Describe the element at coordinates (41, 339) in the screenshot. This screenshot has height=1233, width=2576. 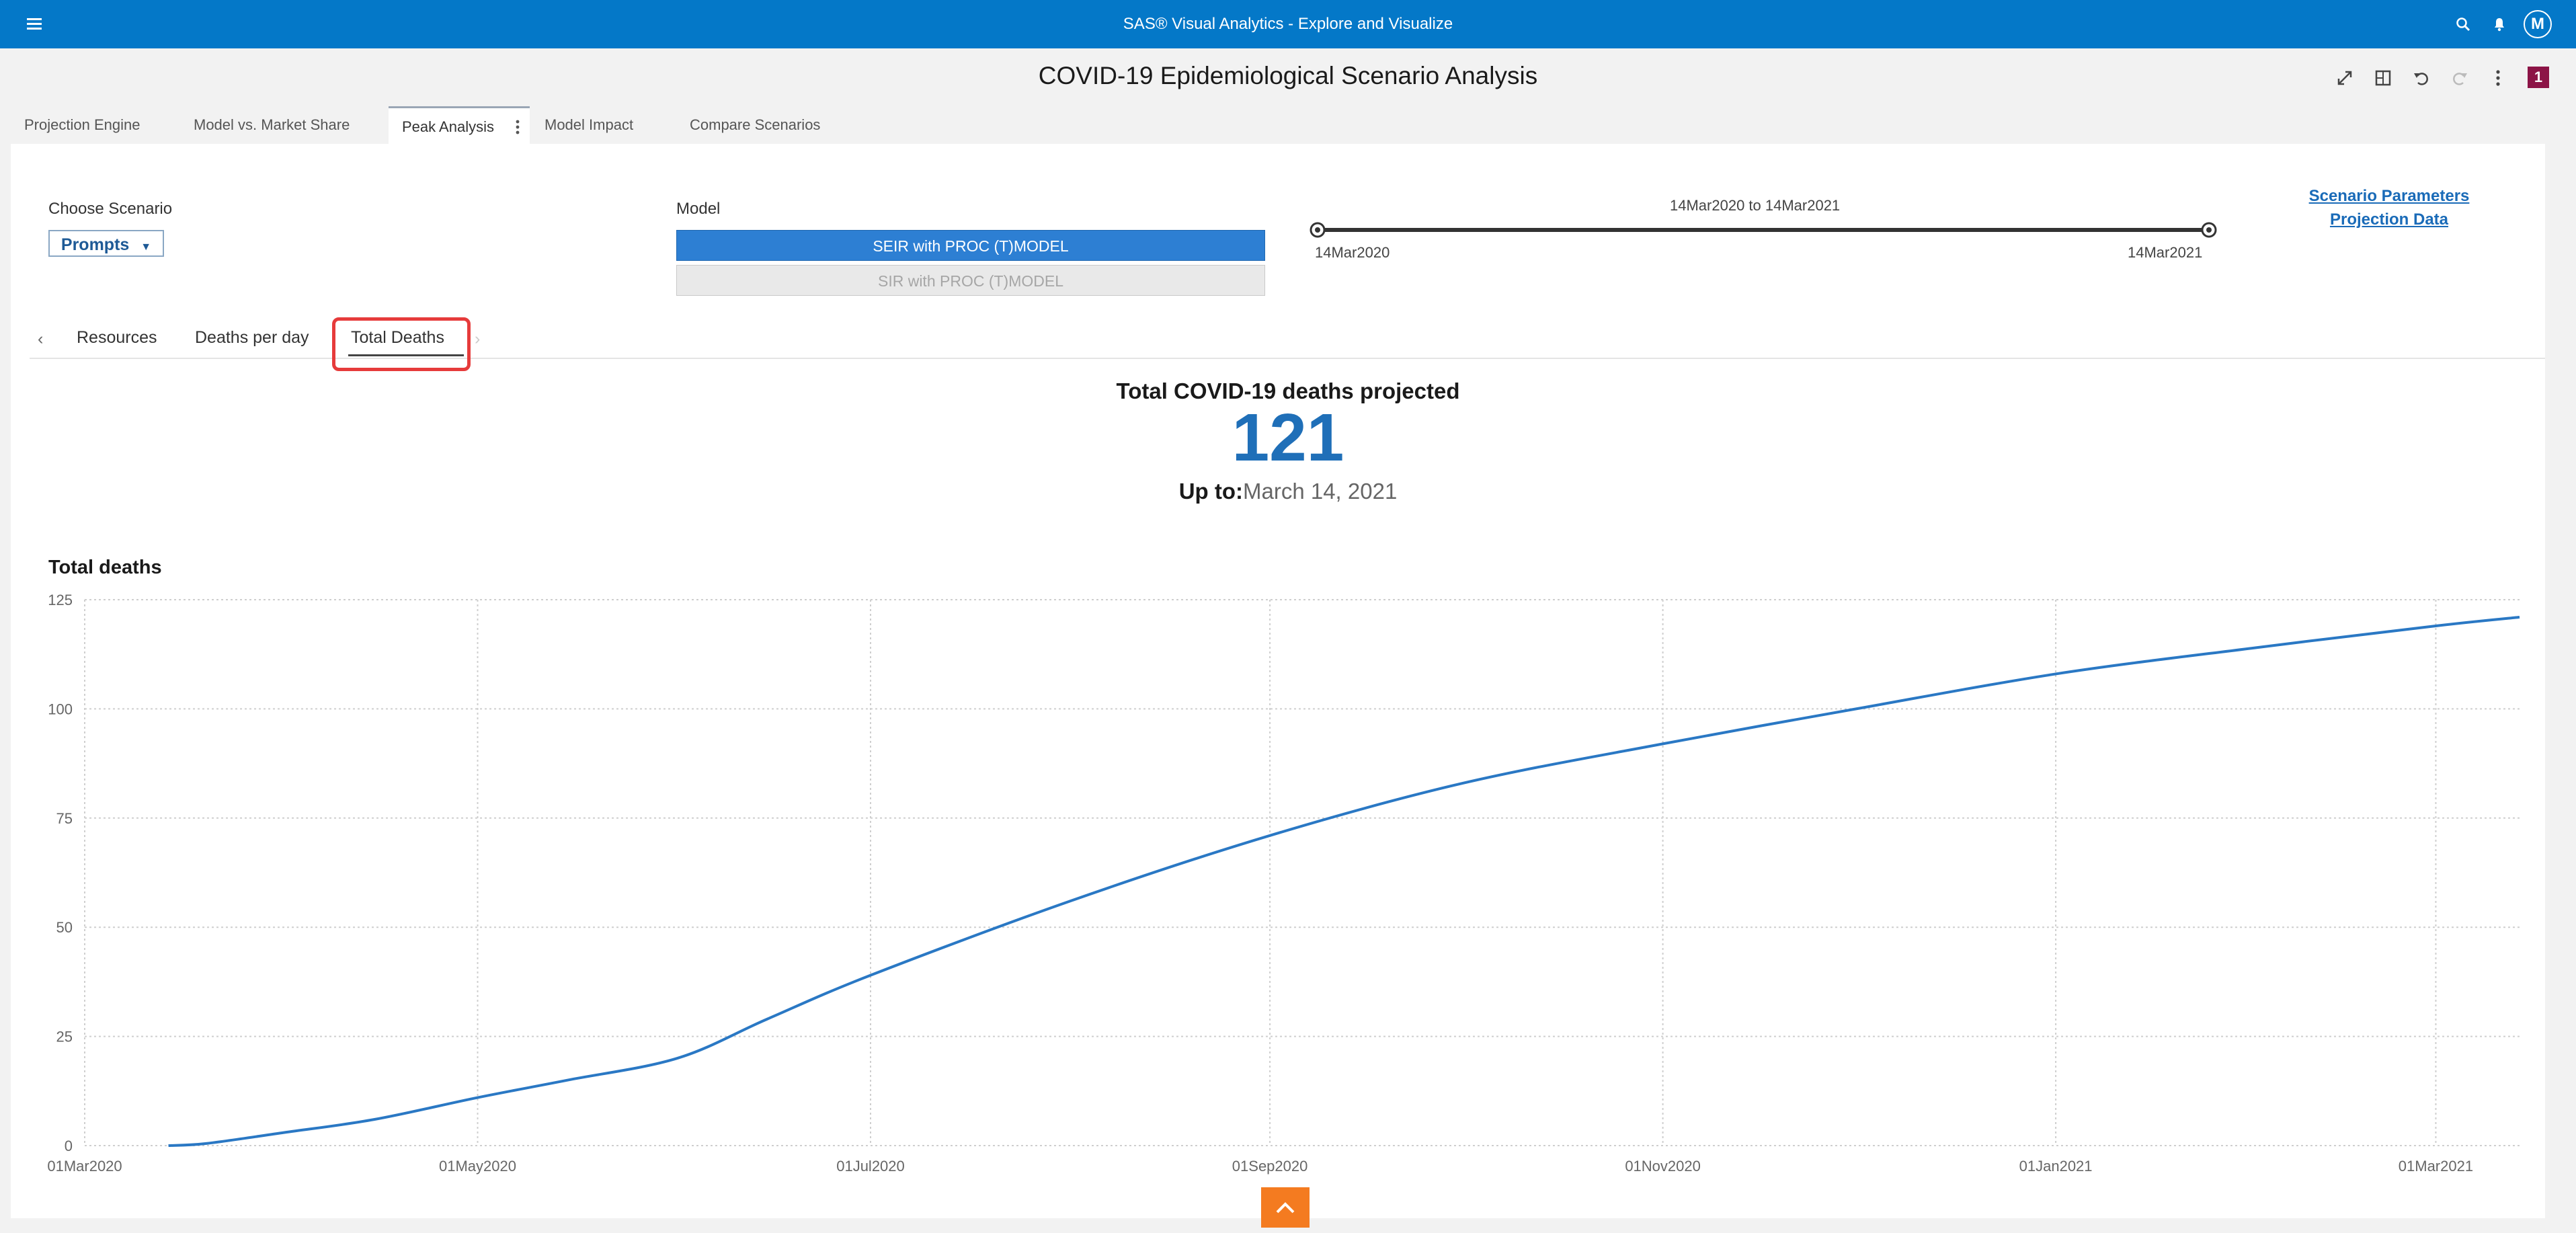
I see `chevron-left-icon: ‹` at that location.